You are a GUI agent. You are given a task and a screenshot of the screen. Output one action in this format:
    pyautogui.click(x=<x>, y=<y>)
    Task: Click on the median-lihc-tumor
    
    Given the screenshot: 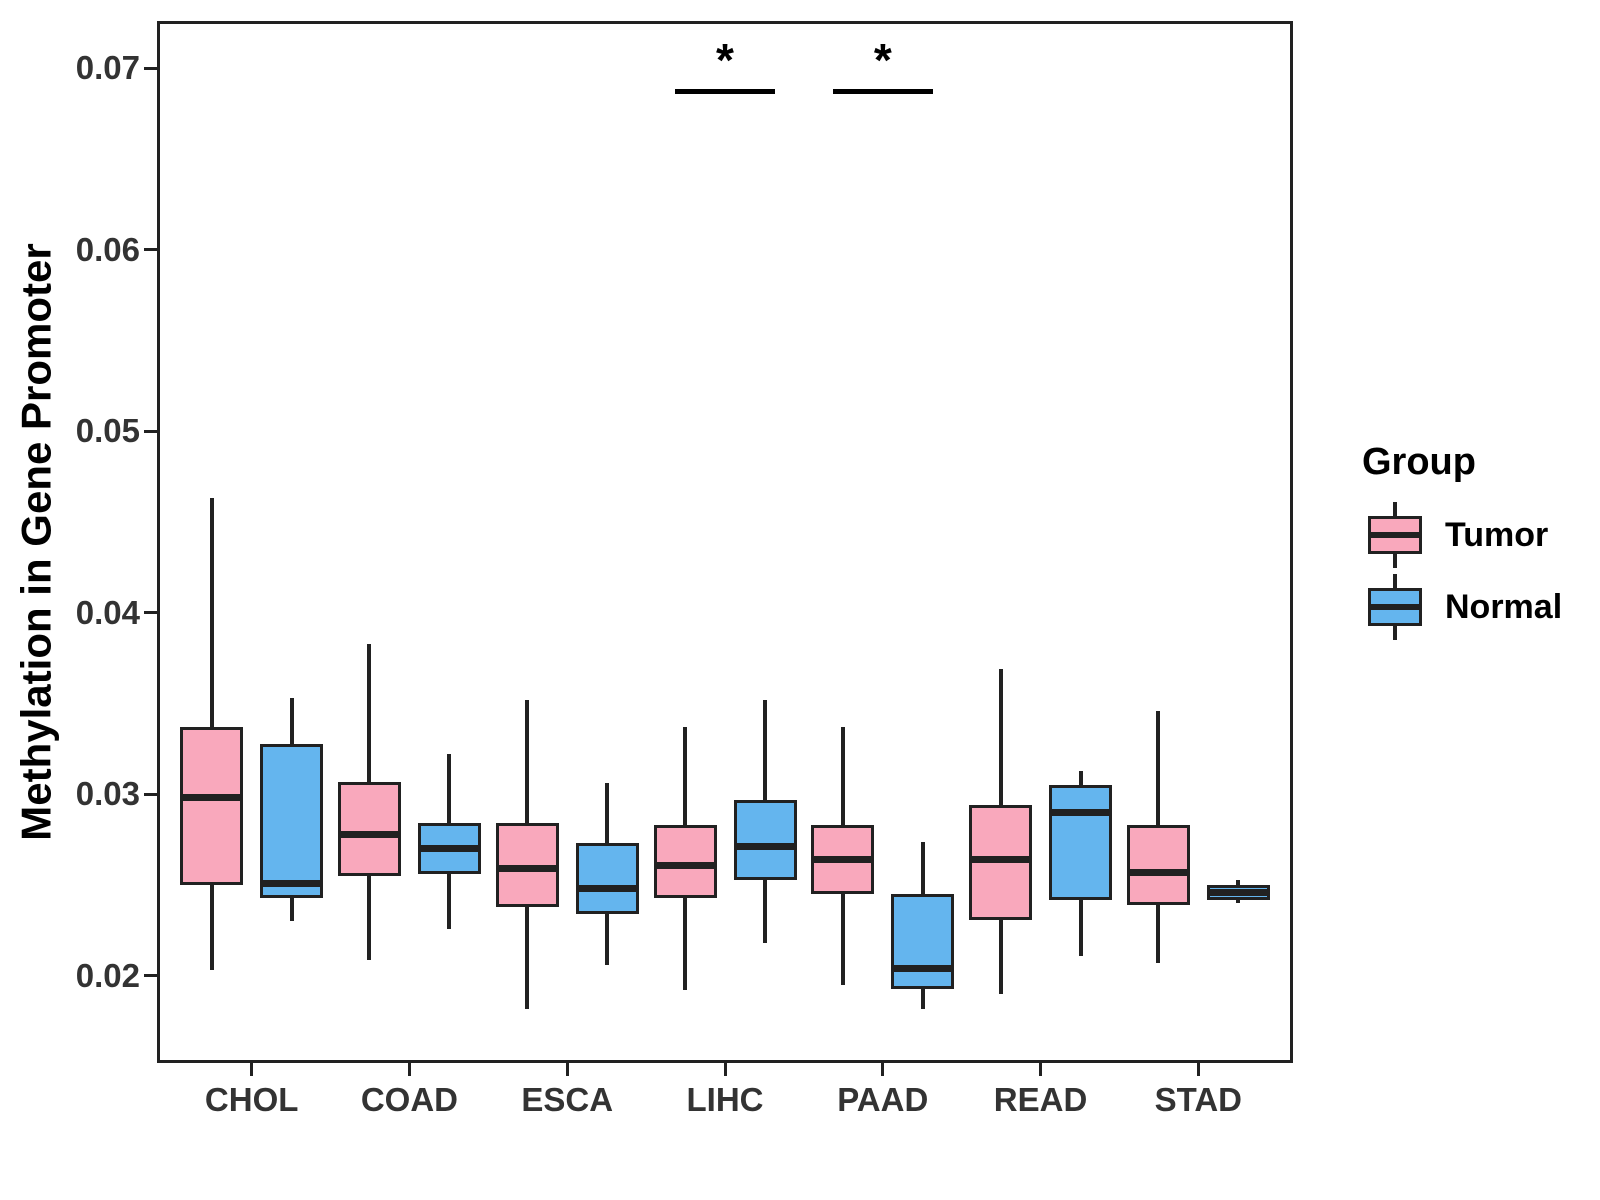 What is the action you would take?
    pyautogui.click(x=685, y=865)
    